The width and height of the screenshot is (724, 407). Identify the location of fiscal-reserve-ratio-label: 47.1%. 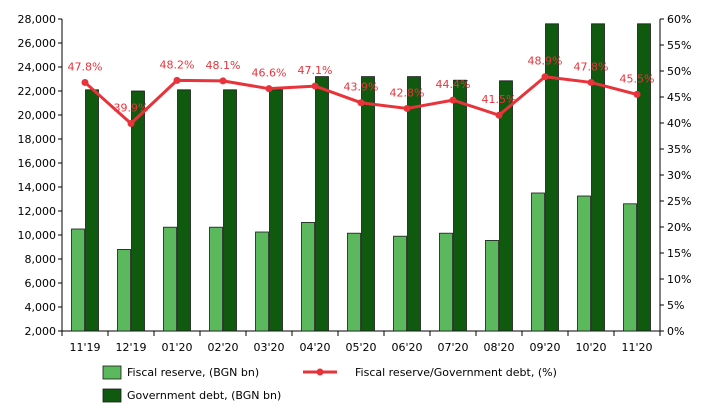
(315, 70).